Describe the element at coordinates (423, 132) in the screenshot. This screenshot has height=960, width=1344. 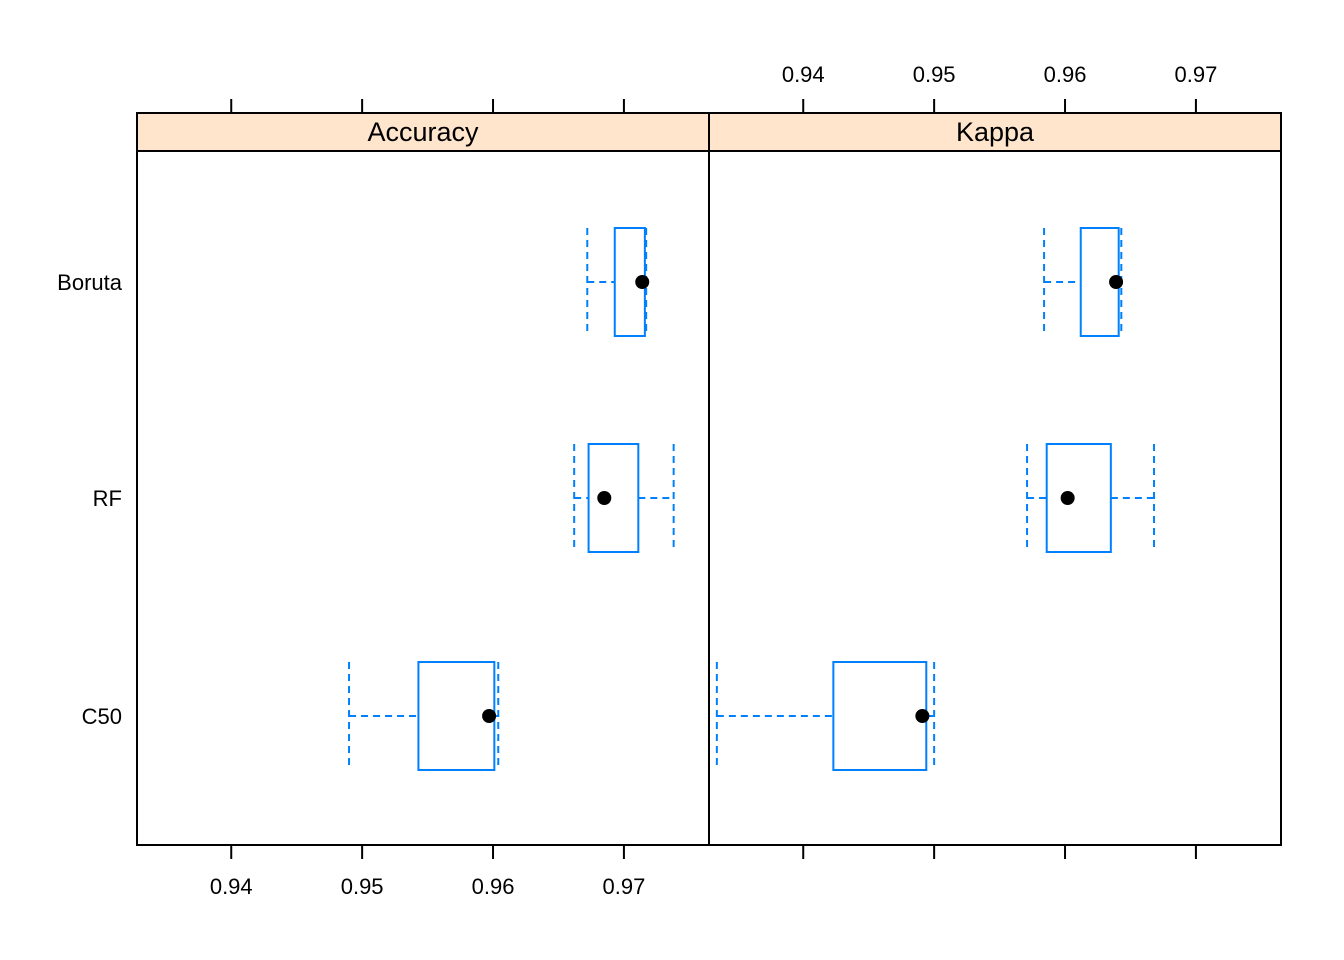
I see `panel-title: Accuracy` at that location.